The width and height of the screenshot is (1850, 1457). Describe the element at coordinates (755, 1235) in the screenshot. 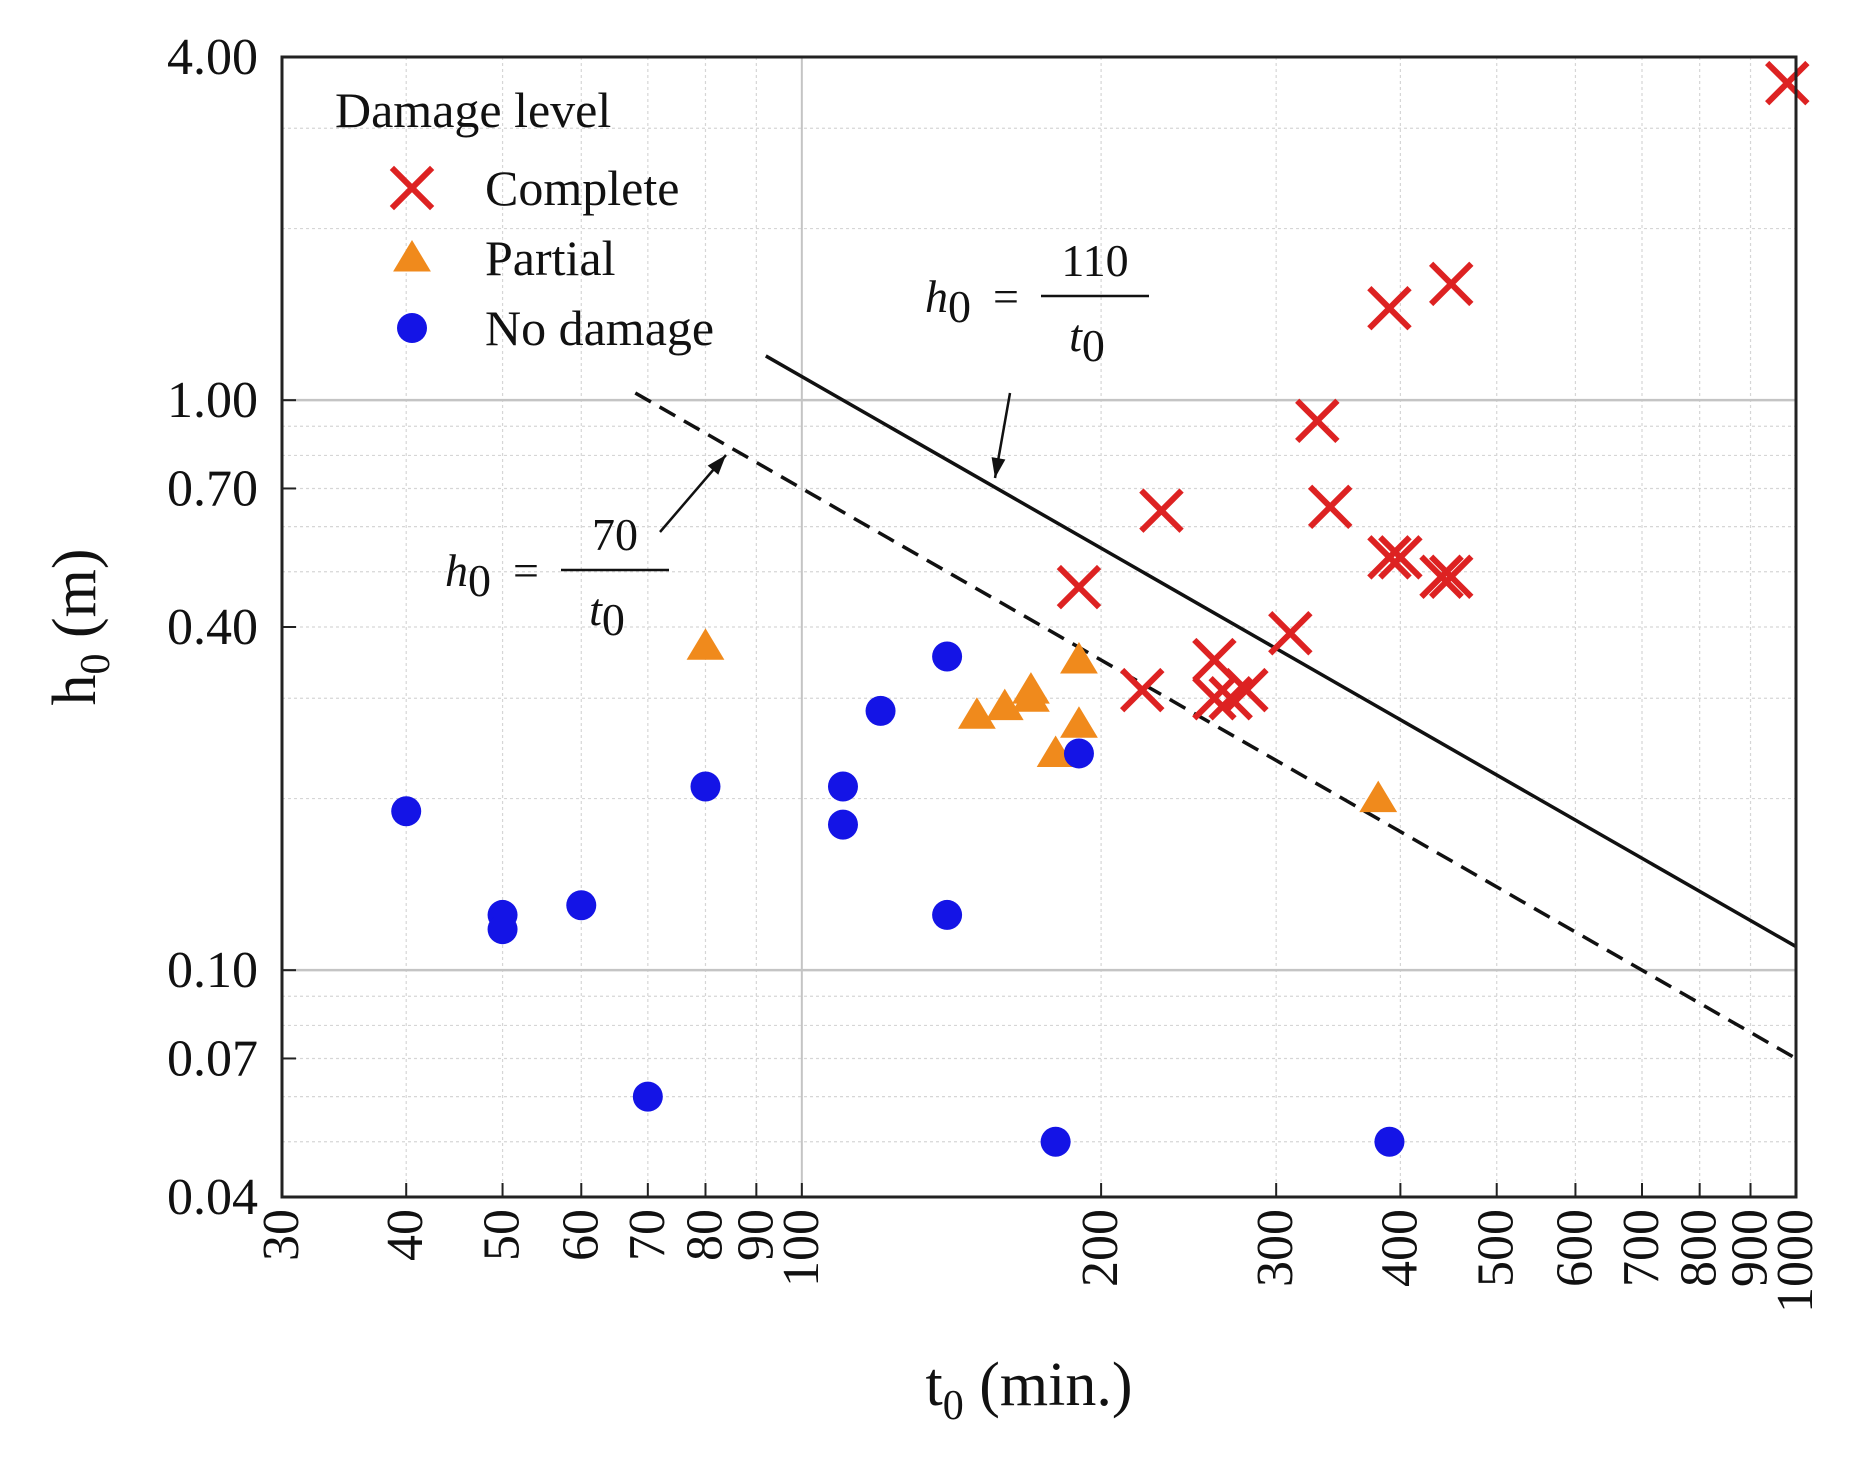

I see `x-tick-label: 90` at that location.